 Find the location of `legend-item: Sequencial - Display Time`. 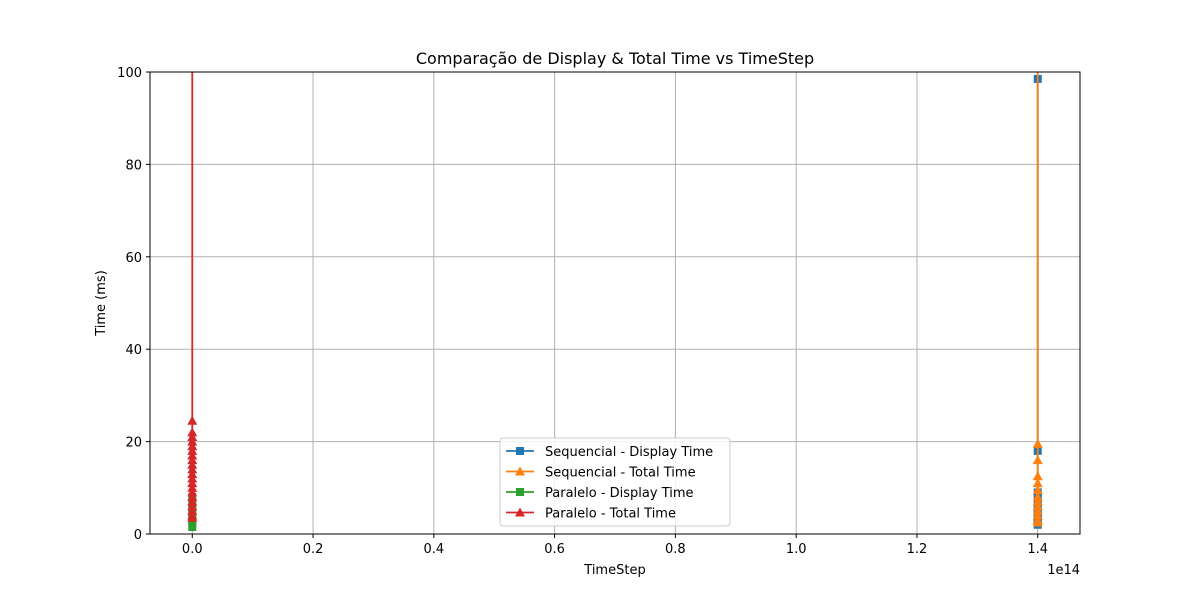

legend-item: Sequencial - Display Time is located at coordinates (609, 452).